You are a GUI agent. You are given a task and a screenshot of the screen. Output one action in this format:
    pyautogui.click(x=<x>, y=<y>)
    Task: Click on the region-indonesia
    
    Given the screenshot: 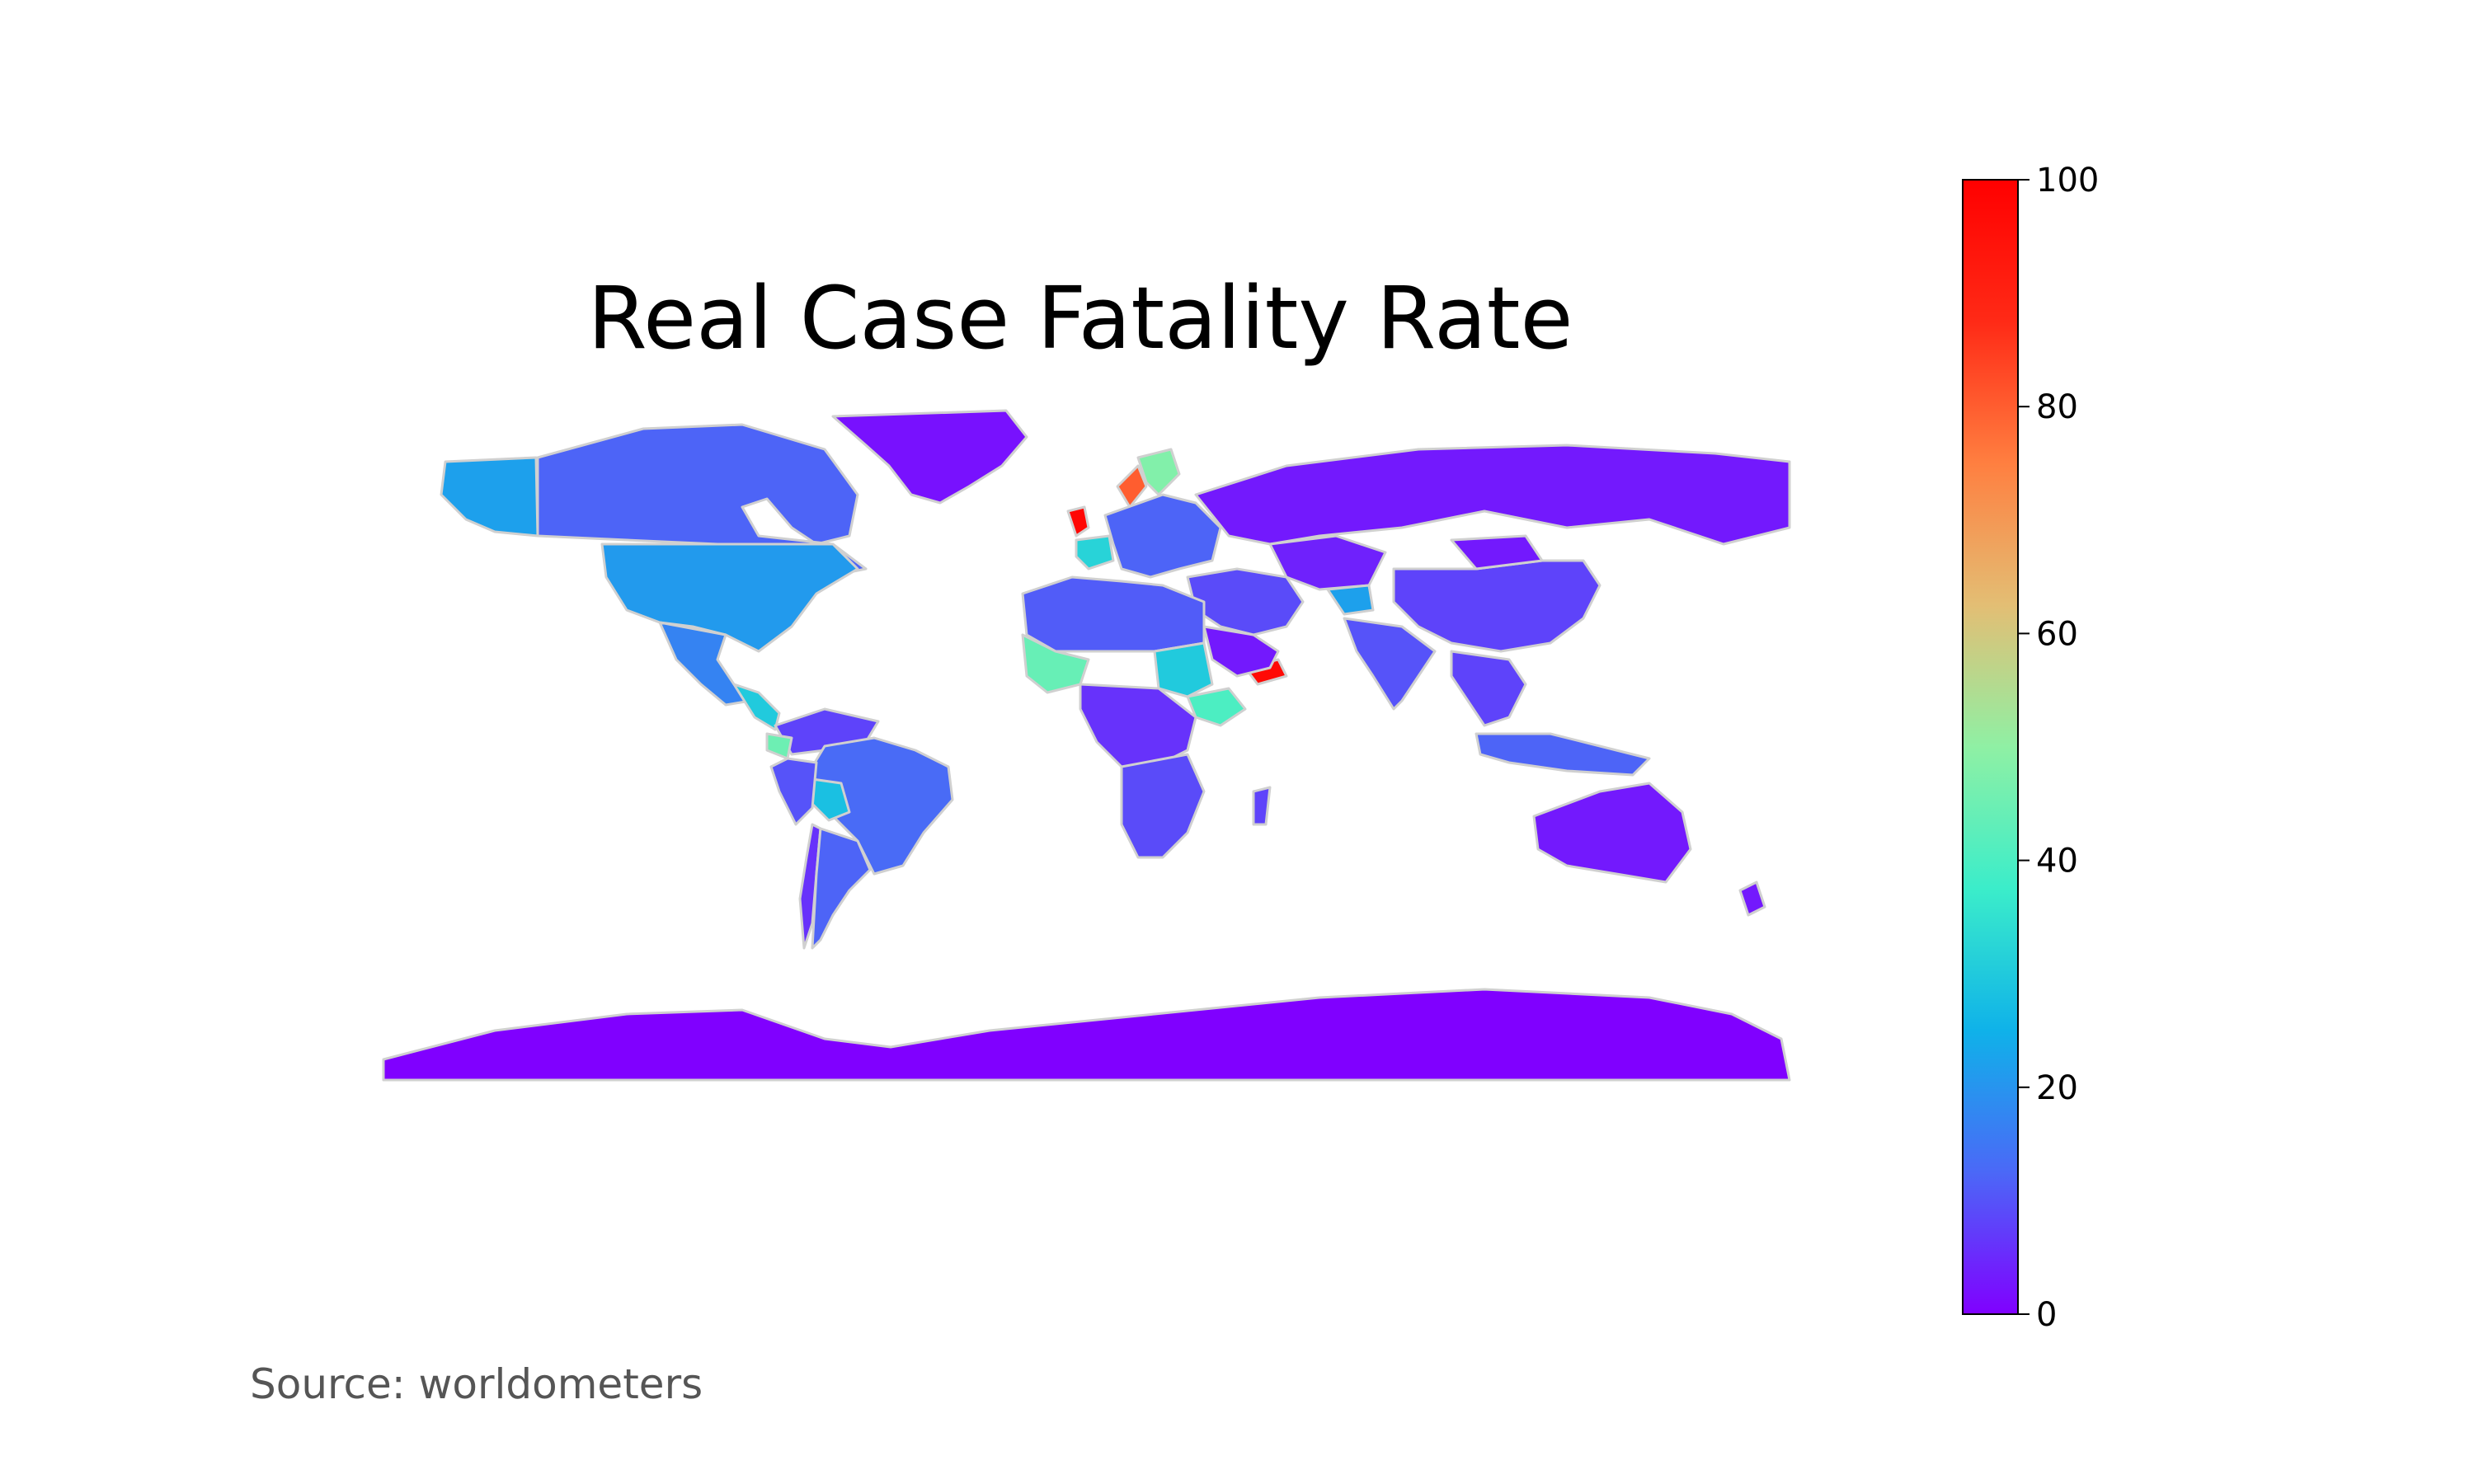 What is the action you would take?
    pyautogui.click(x=1563, y=754)
    